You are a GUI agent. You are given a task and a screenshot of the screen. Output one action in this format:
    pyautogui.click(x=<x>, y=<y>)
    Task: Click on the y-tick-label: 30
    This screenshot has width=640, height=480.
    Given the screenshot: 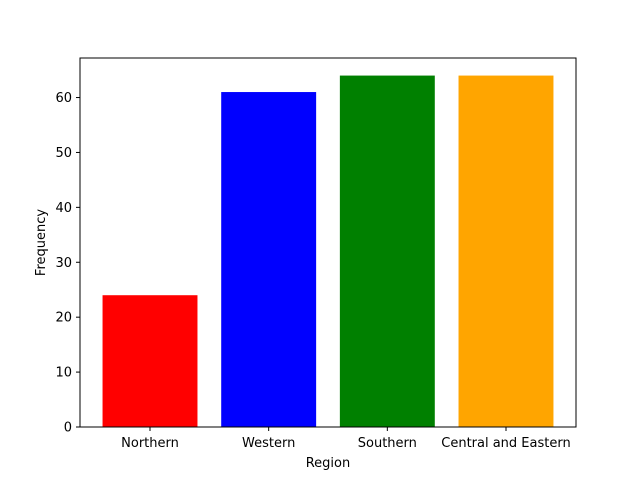 What is the action you would take?
    pyautogui.click(x=63, y=263)
    